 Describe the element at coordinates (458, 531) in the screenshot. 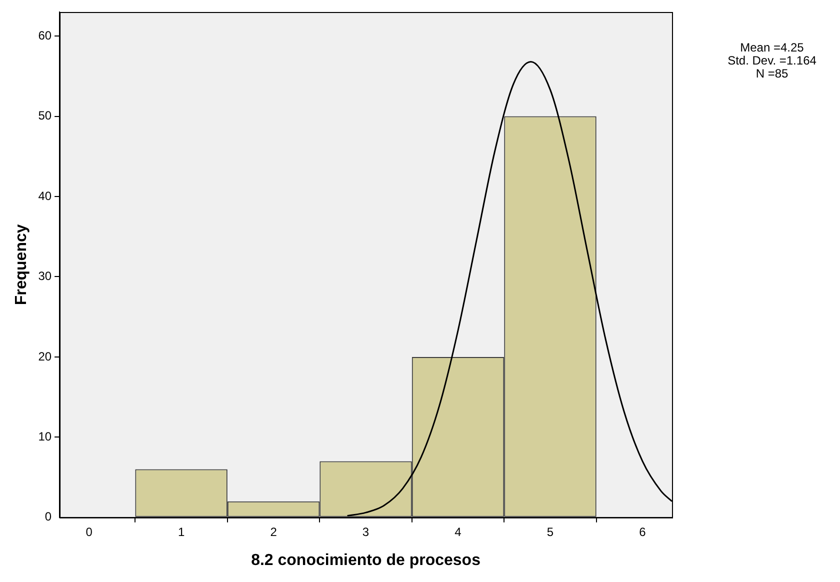

I see `x-tick-label: 4` at that location.